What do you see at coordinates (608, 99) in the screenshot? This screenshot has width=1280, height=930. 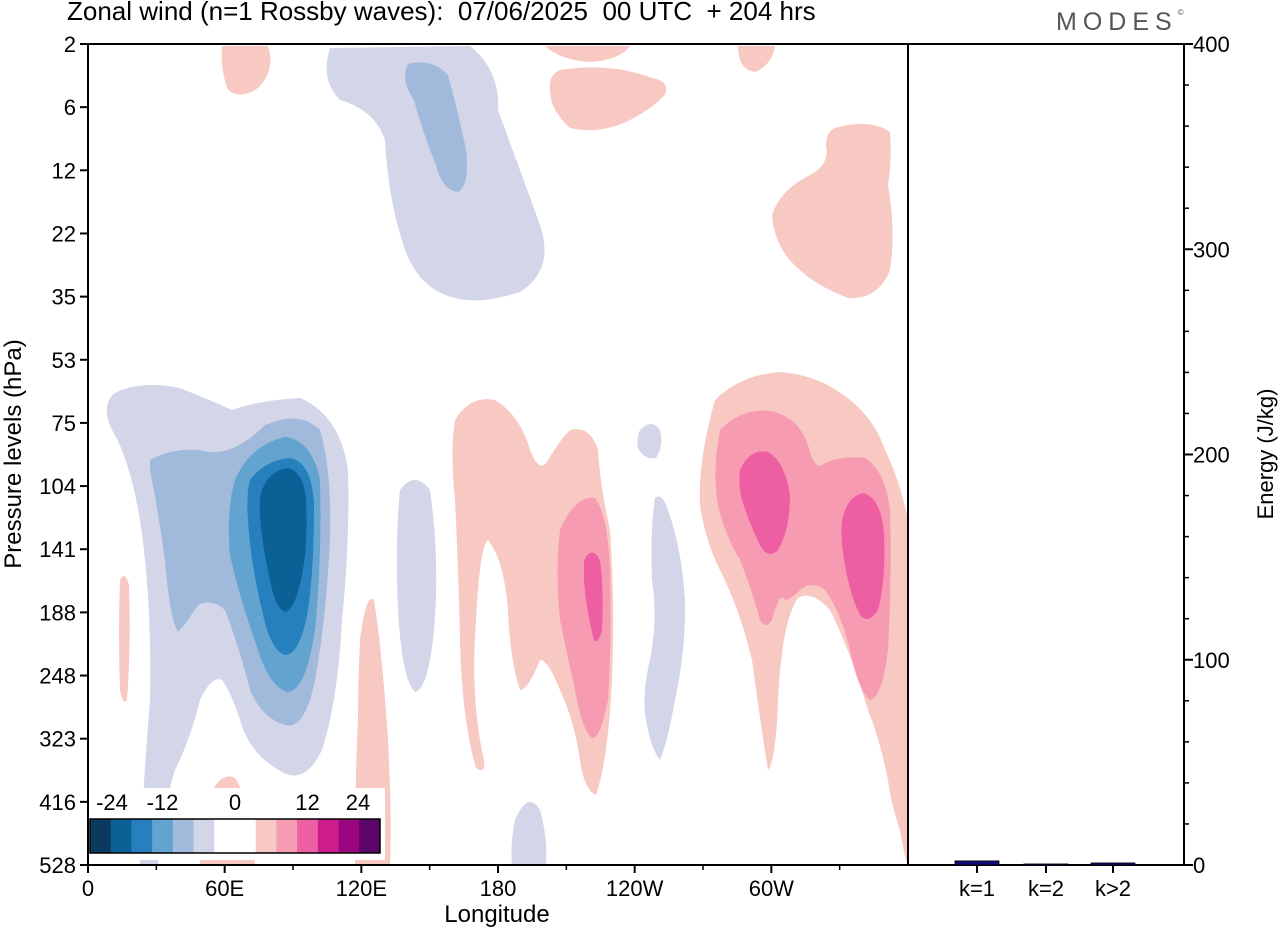 I see `contour-pos-4-upper-c` at bounding box center [608, 99].